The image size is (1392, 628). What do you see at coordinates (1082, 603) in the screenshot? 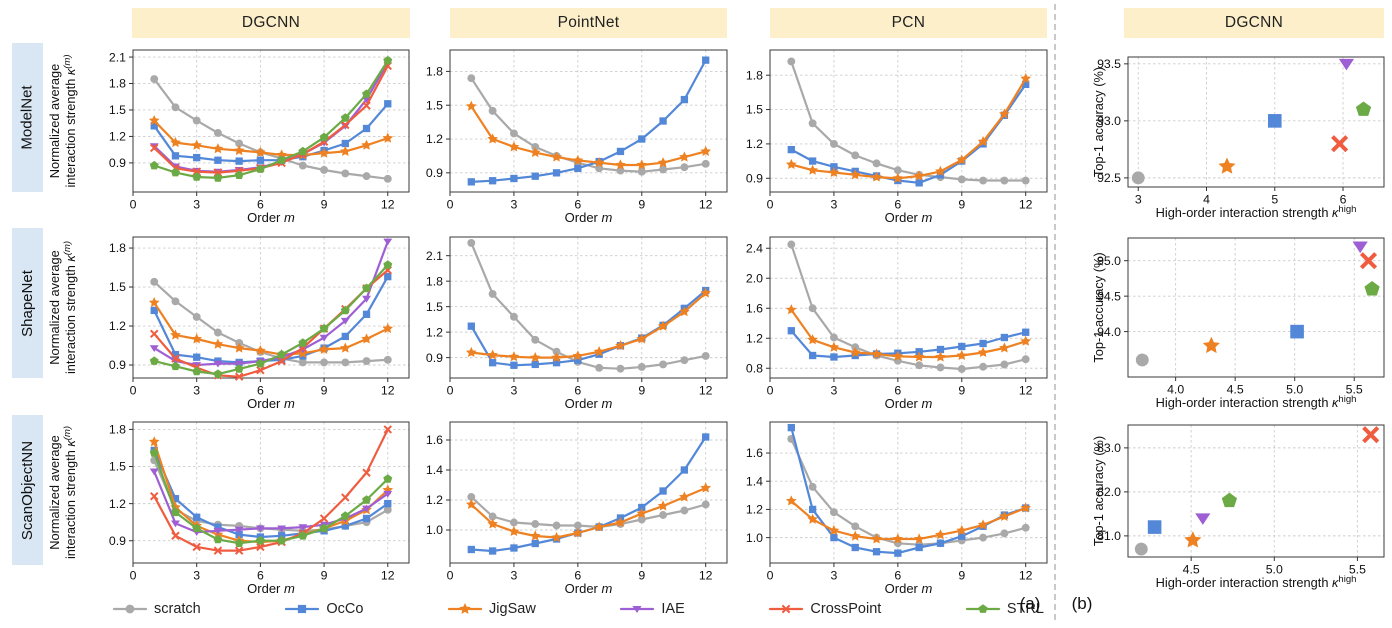
I see `panel-b-label: (b)` at bounding box center [1082, 603].